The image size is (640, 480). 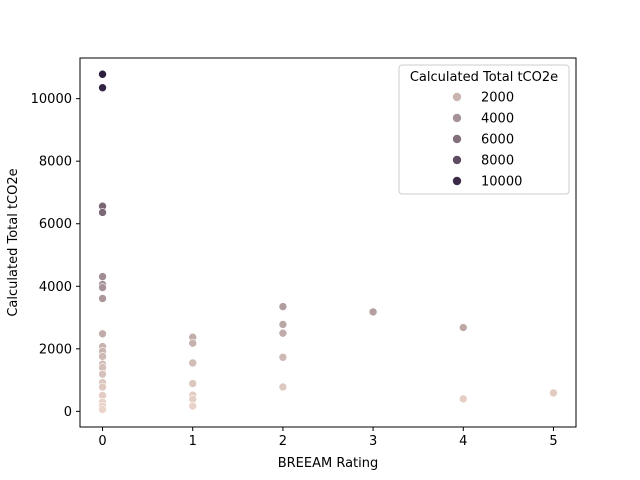 What do you see at coordinates (13, 242) in the screenshot?
I see `y-axis-label: Calculated Total tCO2e` at bounding box center [13, 242].